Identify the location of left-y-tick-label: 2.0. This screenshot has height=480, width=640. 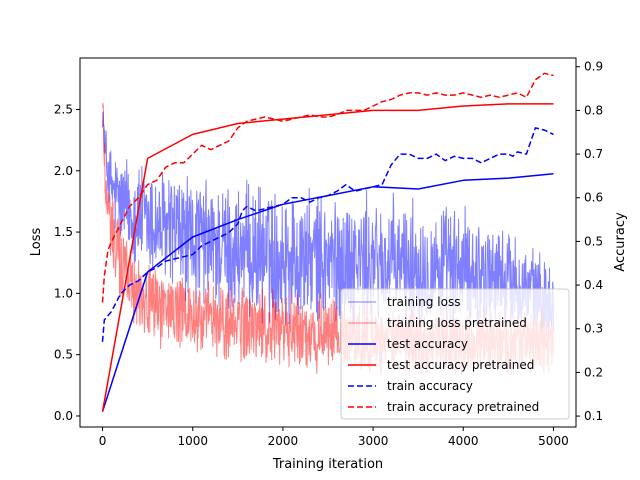
(63, 171).